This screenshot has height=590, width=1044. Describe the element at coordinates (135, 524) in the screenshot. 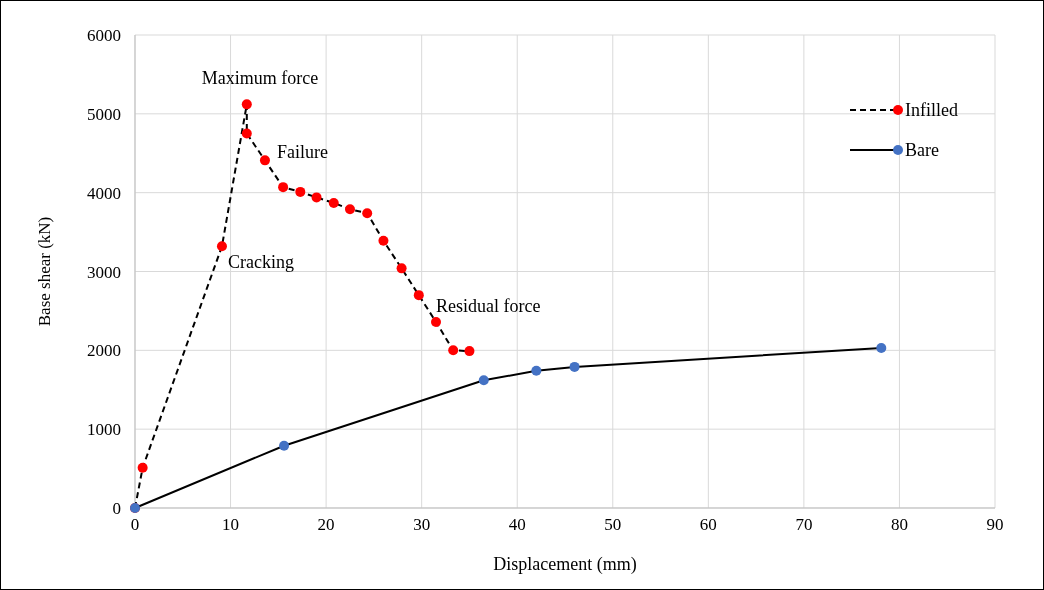

I see `x-tick-label: 0` at that location.